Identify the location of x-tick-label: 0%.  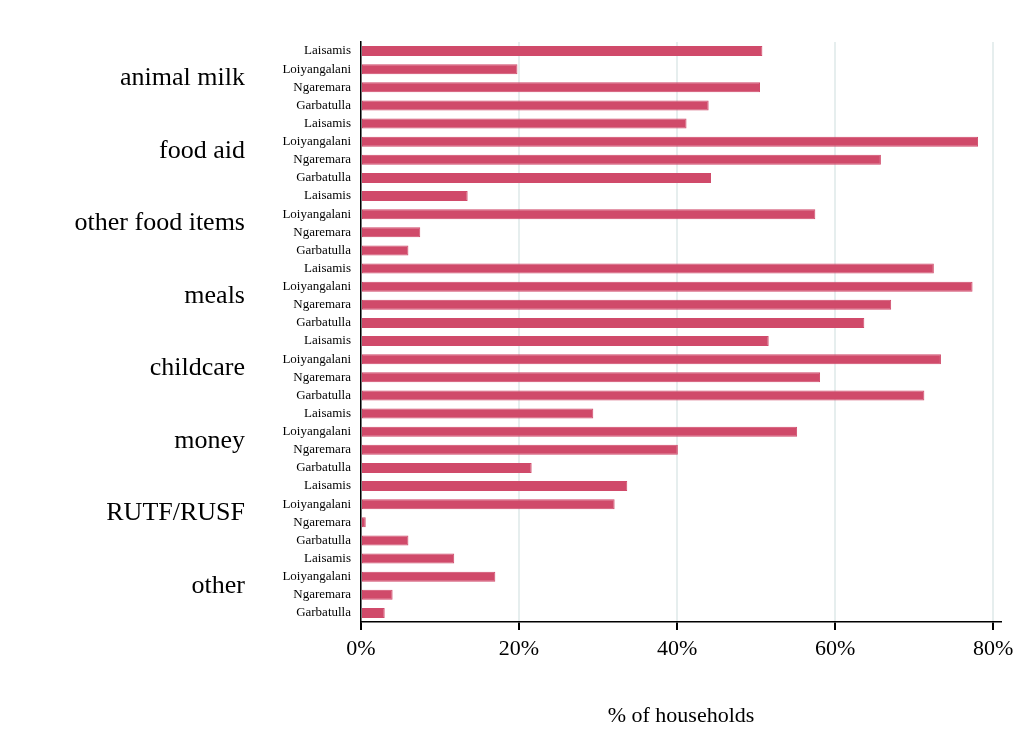
(361, 647).